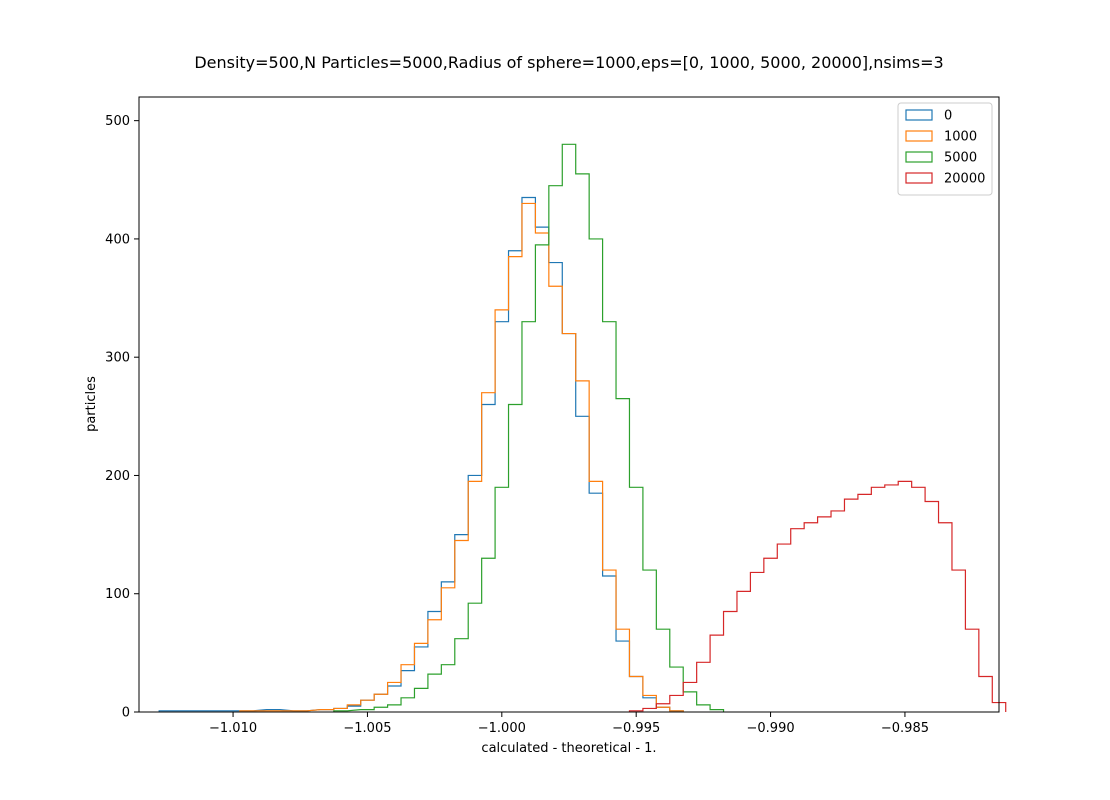 The width and height of the screenshot is (1110, 800). What do you see at coordinates (960, 137) in the screenshot?
I see `legend-label-1000: 1000` at bounding box center [960, 137].